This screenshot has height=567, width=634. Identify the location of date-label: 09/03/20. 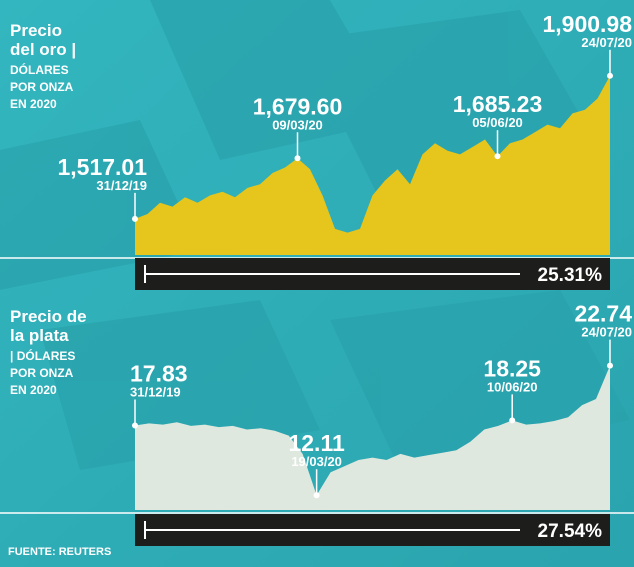
(297, 124).